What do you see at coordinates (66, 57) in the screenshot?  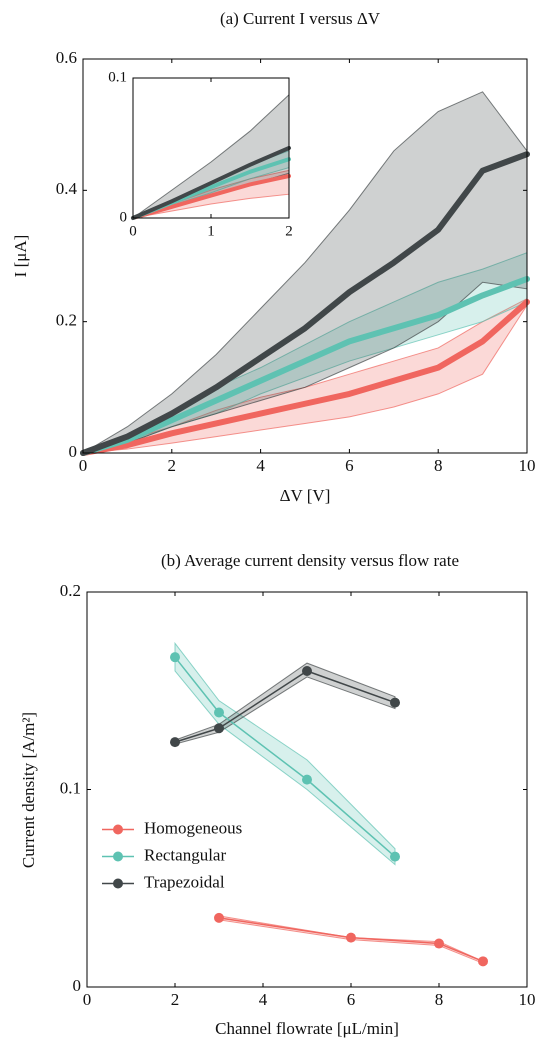 I see `y-tick-label: 0.6` at bounding box center [66, 57].